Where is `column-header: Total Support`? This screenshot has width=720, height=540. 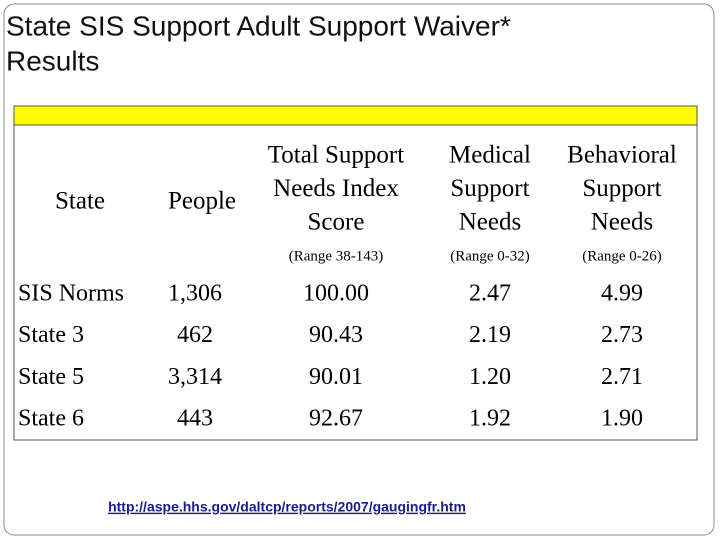 column-header: Total Support is located at coordinates (336, 155).